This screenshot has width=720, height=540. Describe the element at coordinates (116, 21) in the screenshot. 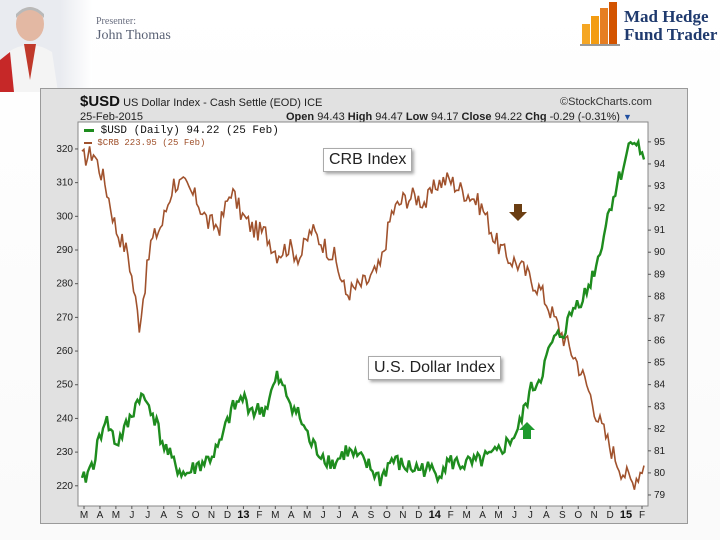

I see `presenter-label: Presenter:` at that location.